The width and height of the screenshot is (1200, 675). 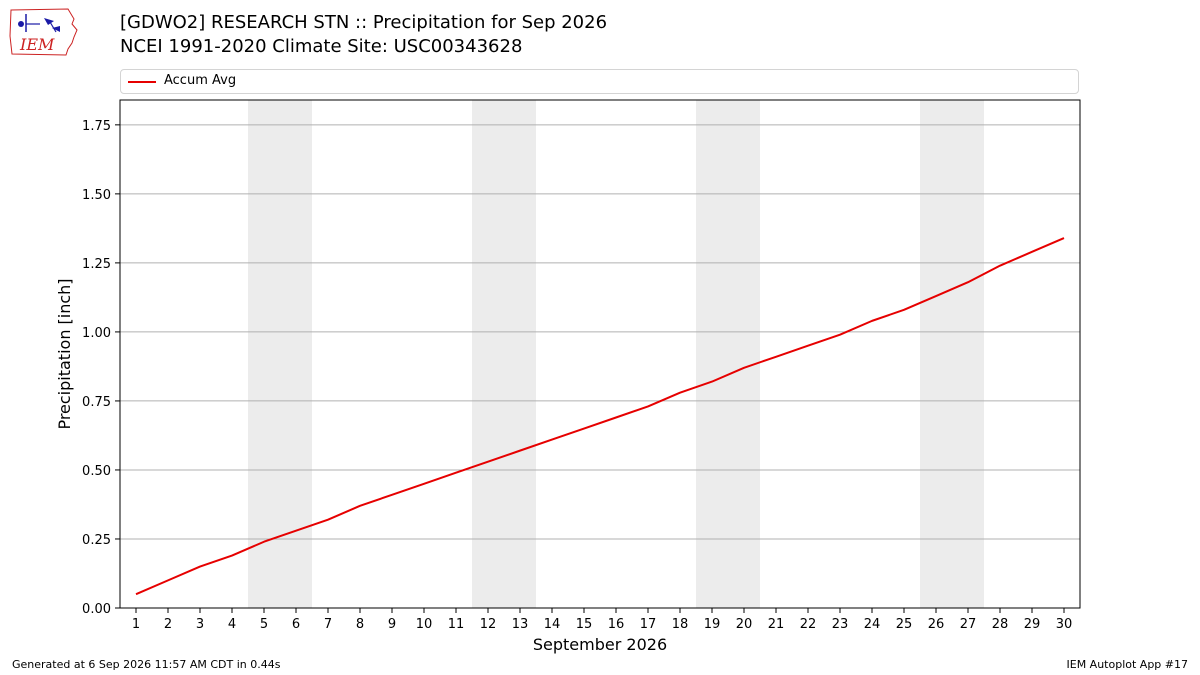 I want to click on x-tick-label: 6, so click(x=296, y=624).